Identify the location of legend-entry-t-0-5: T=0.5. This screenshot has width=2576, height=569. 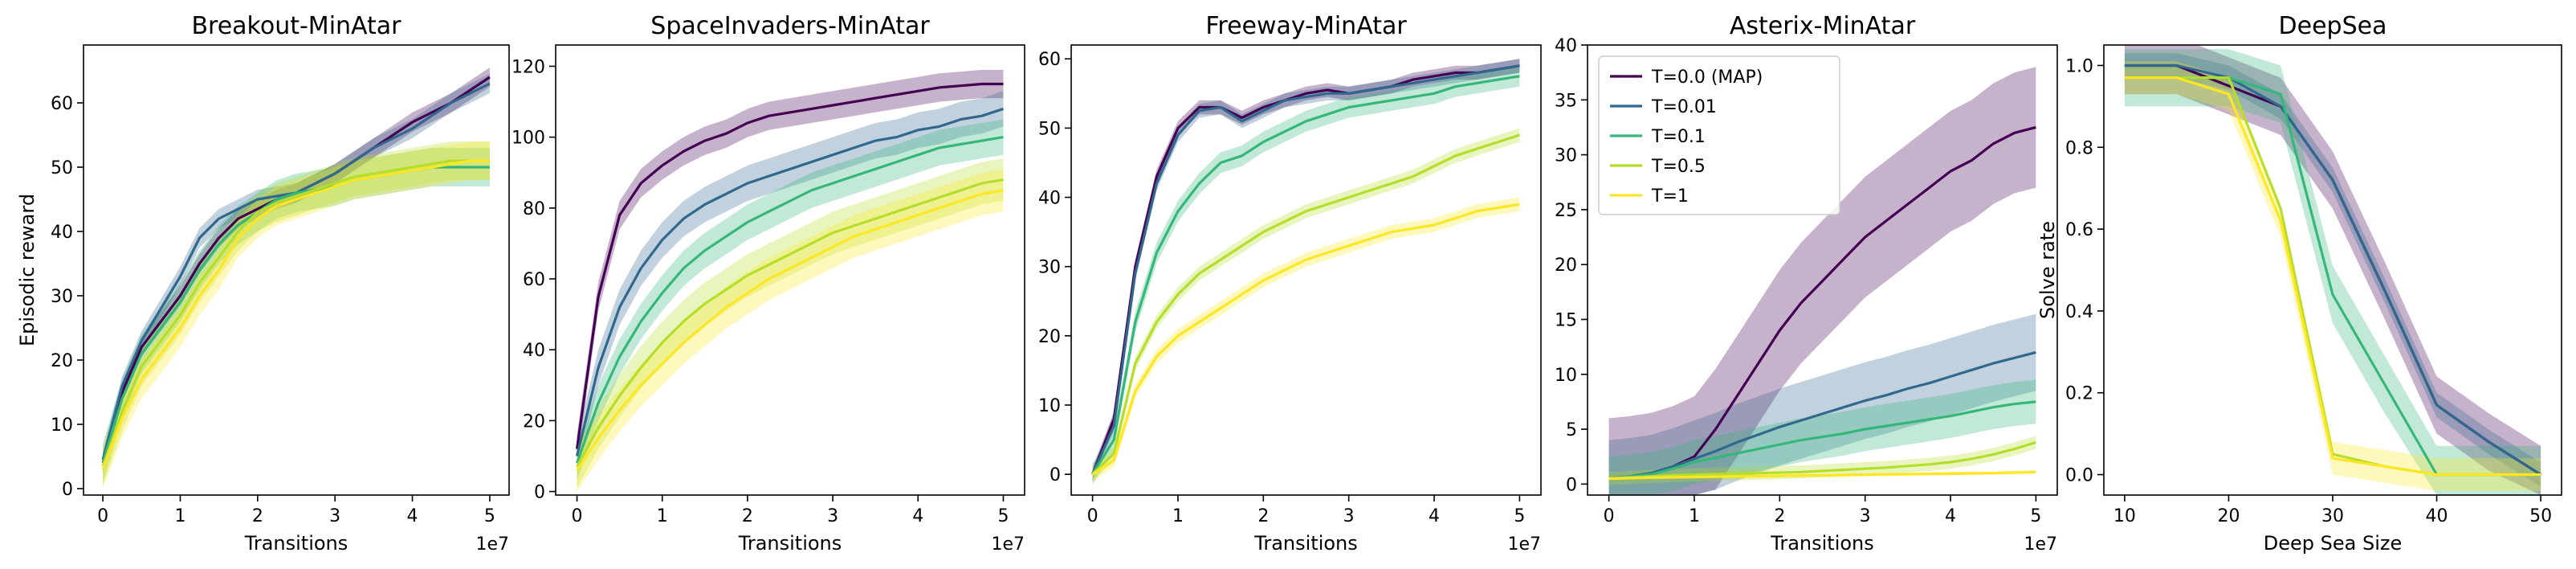
(1679, 167).